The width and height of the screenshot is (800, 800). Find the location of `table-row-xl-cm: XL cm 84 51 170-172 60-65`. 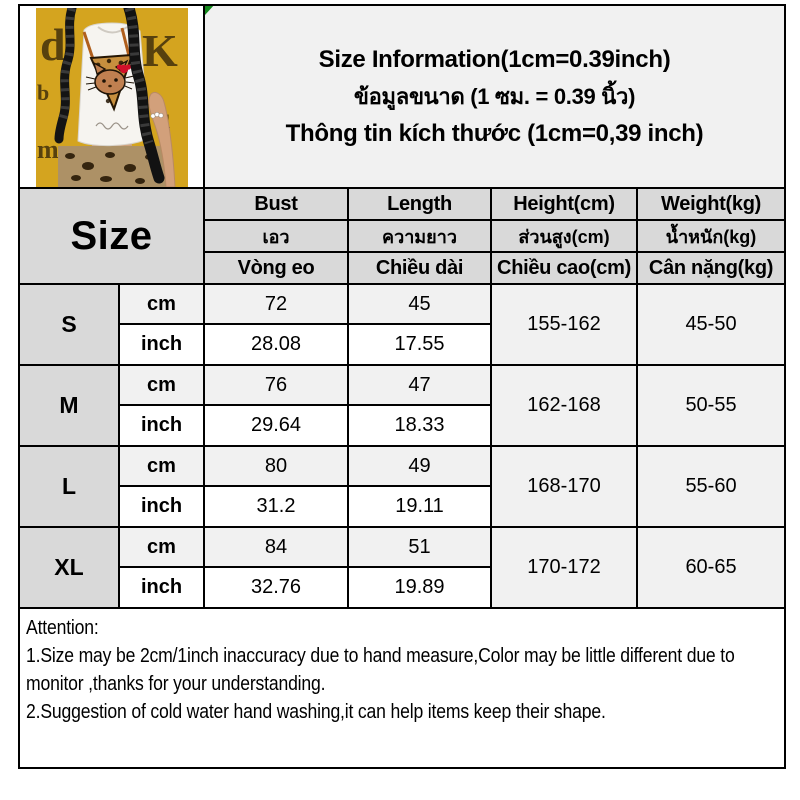

table-row-xl-cm: XL cm 84 51 170-172 60-65 is located at coordinates (402, 567).